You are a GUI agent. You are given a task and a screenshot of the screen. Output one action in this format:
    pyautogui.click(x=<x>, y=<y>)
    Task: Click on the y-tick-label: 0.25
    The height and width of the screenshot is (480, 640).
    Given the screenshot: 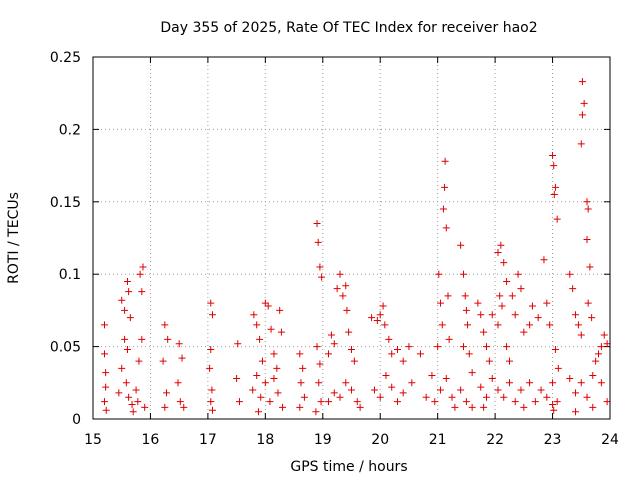 What is the action you would take?
    pyautogui.click(x=65, y=58)
    